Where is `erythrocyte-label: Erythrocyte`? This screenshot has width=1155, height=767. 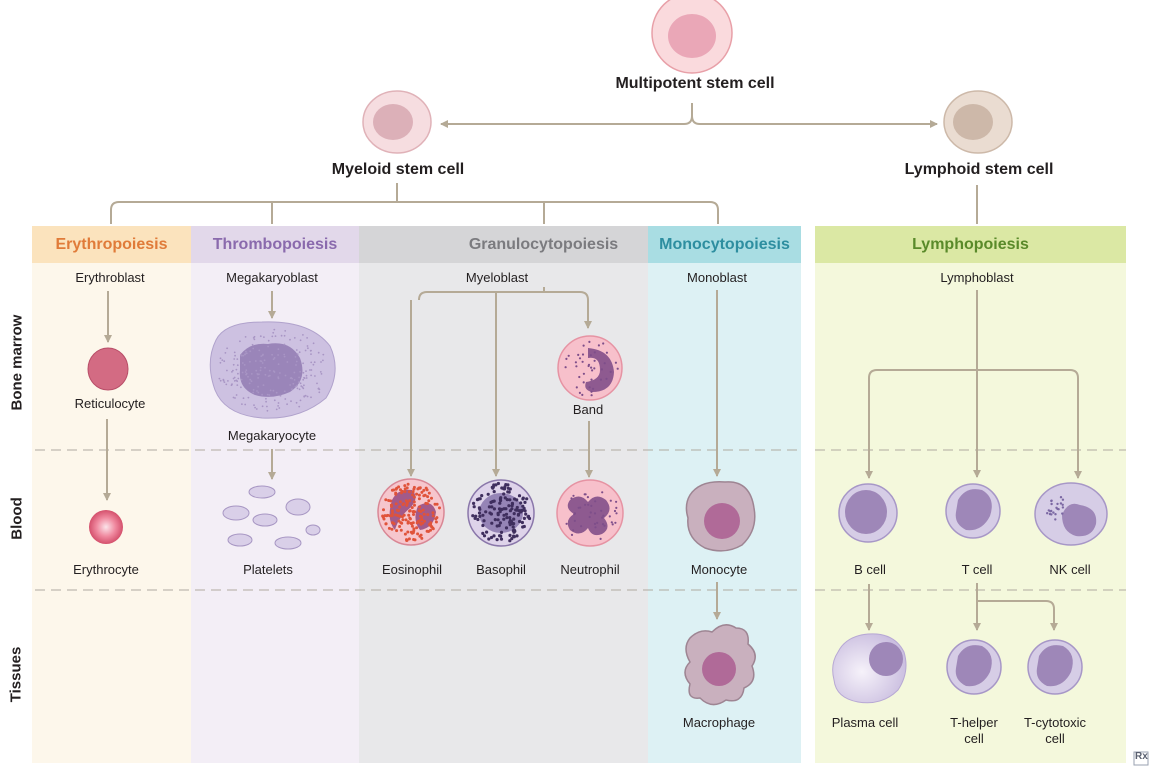 erythrocyte-label: Erythrocyte is located at coordinates (106, 569).